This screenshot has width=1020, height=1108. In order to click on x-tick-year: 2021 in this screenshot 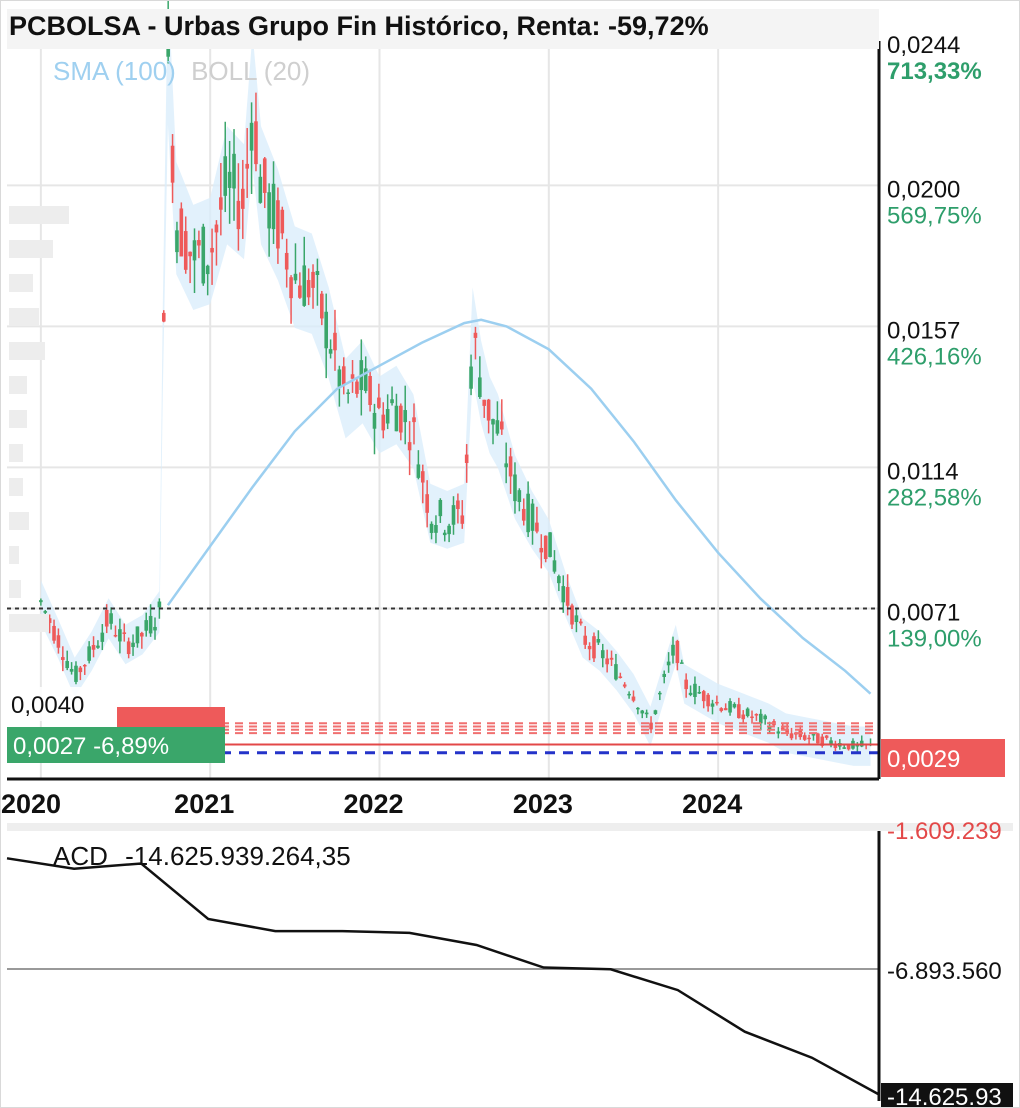, I will do `click(204, 804)`.